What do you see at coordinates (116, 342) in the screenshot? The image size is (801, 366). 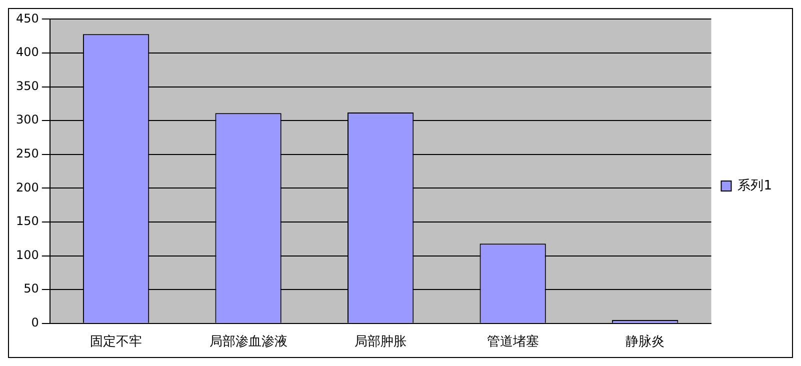 I see `x-tick-label: 固定不牢` at bounding box center [116, 342].